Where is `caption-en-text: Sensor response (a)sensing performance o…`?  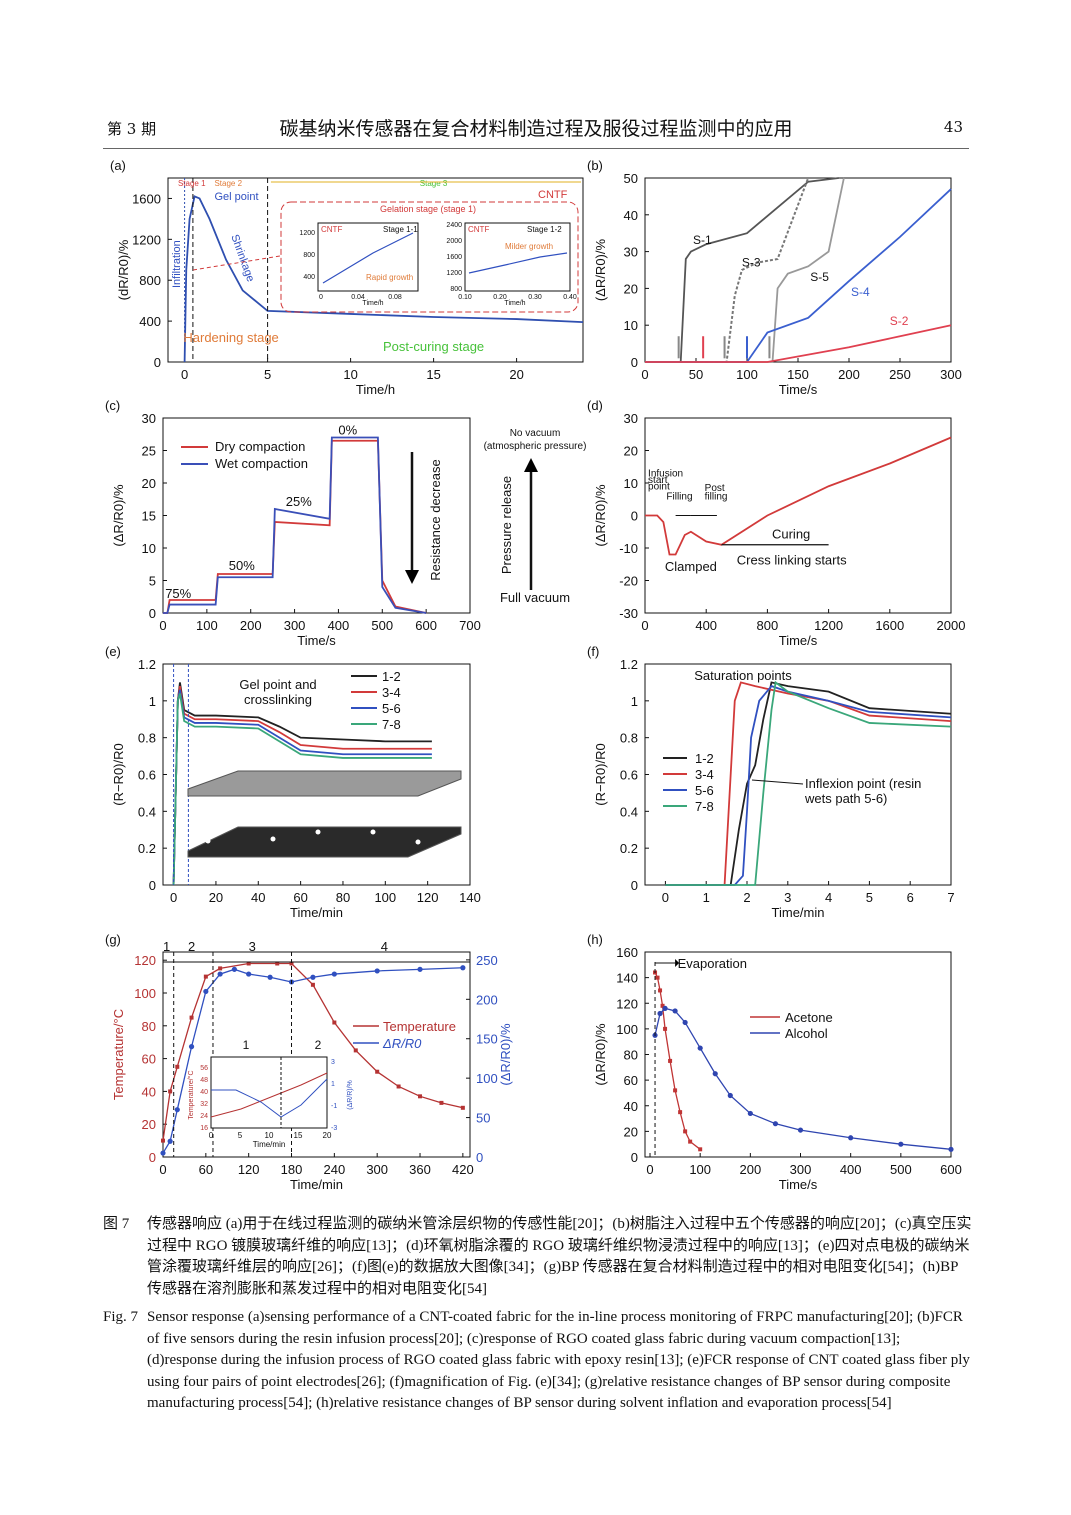 caption-en-text: Sensor response (a)sensing performance o… is located at coordinates (558, 1360).